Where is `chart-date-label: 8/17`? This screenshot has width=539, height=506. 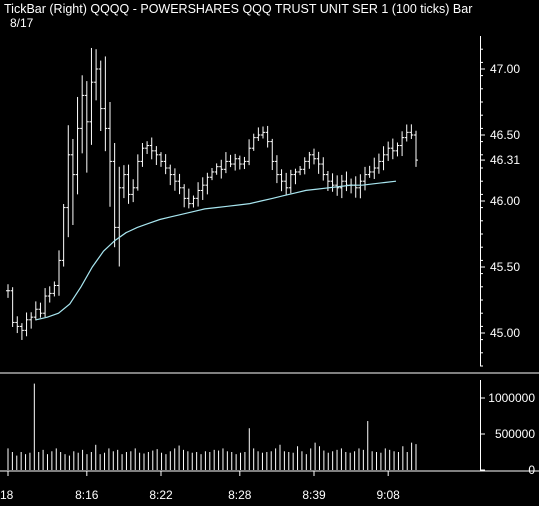
chart-date-label: 8/17 is located at coordinates (22, 23).